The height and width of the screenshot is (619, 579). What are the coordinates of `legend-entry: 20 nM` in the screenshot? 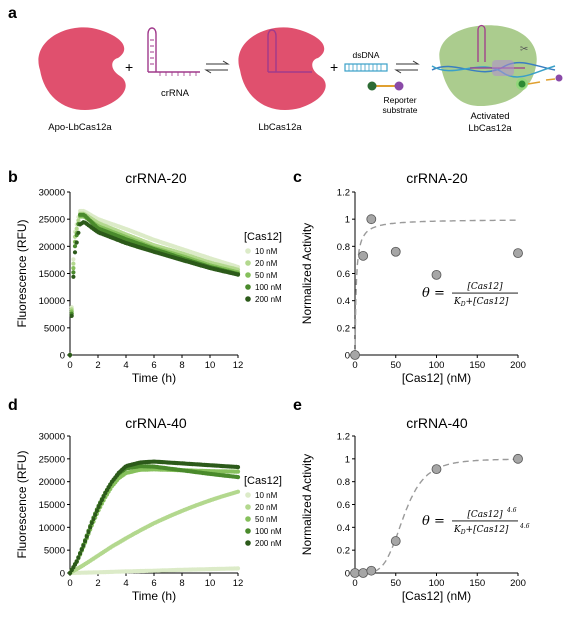 It's located at (266, 263).